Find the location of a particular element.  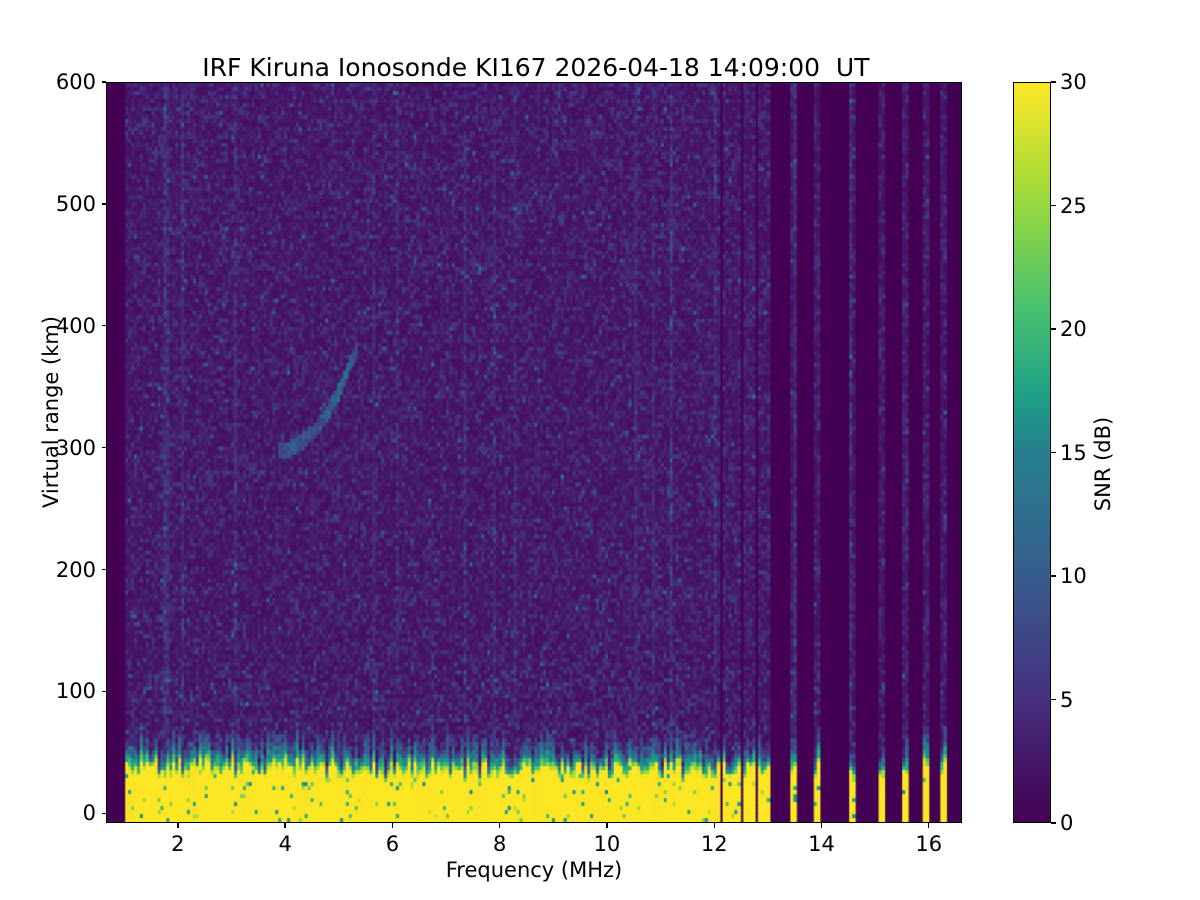

x-tick-label: 10 is located at coordinates (607, 844).